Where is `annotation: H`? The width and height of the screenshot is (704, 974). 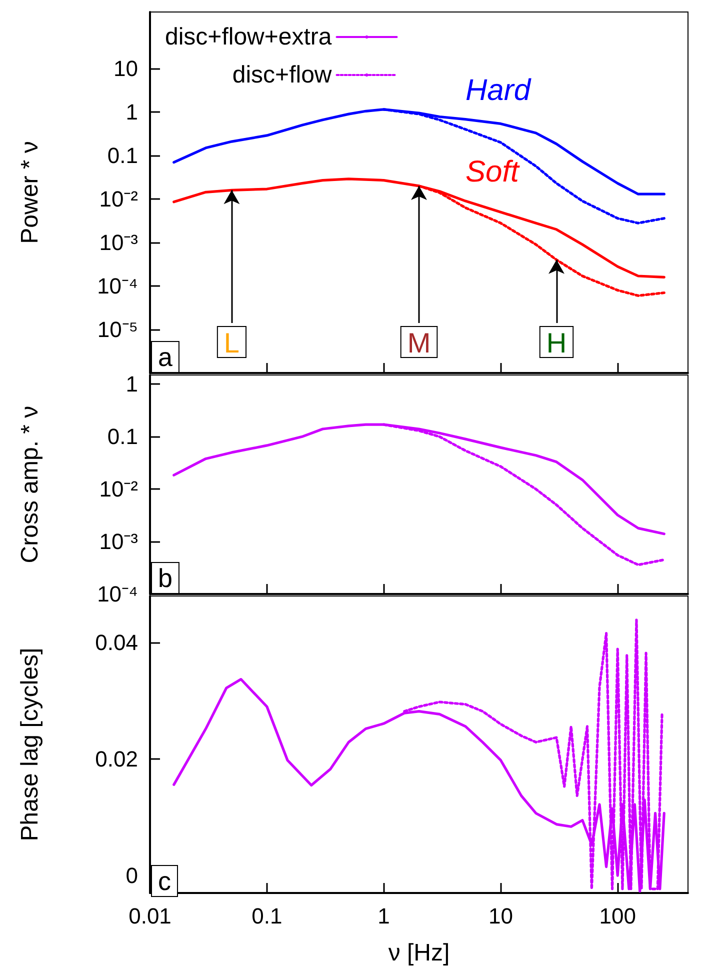
annotation: H is located at coordinates (556, 343).